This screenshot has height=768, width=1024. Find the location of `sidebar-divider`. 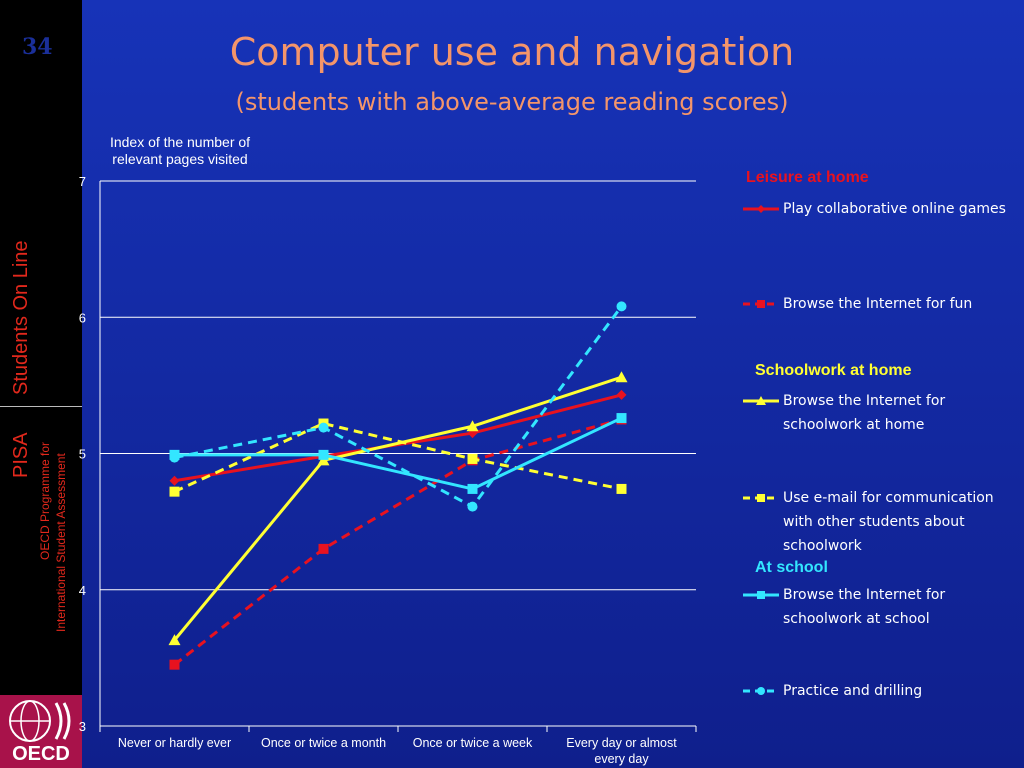

sidebar-divider is located at coordinates (41, 406).